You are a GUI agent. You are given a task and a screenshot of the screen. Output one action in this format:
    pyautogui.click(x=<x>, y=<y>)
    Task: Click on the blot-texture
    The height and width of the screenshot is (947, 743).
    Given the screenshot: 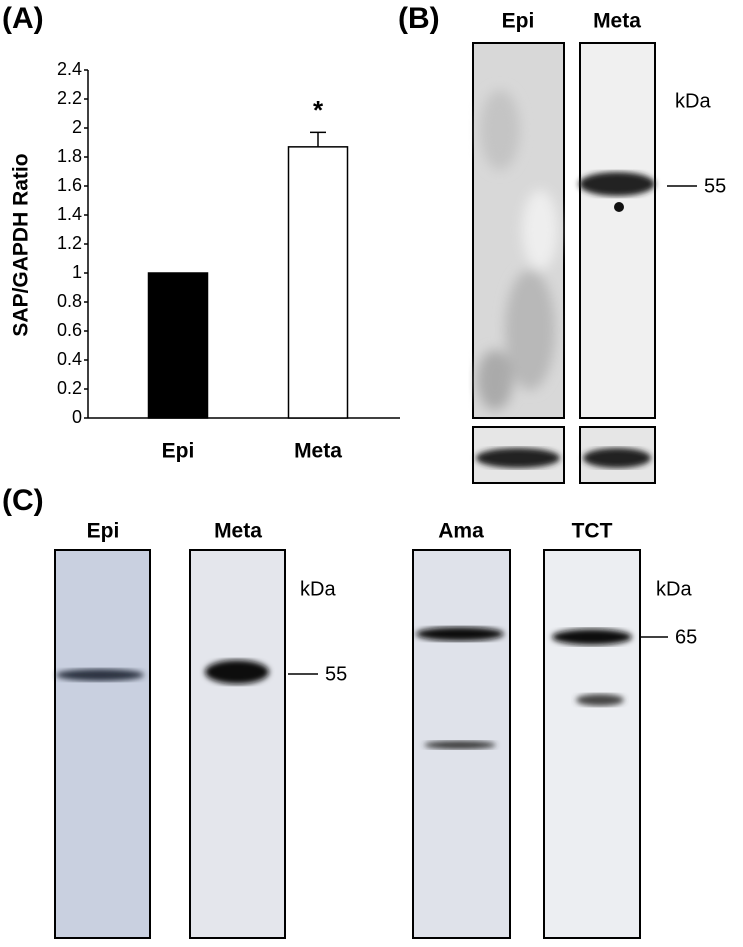 What is the action you would take?
    pyautogui.click(x=517, y=250)
    